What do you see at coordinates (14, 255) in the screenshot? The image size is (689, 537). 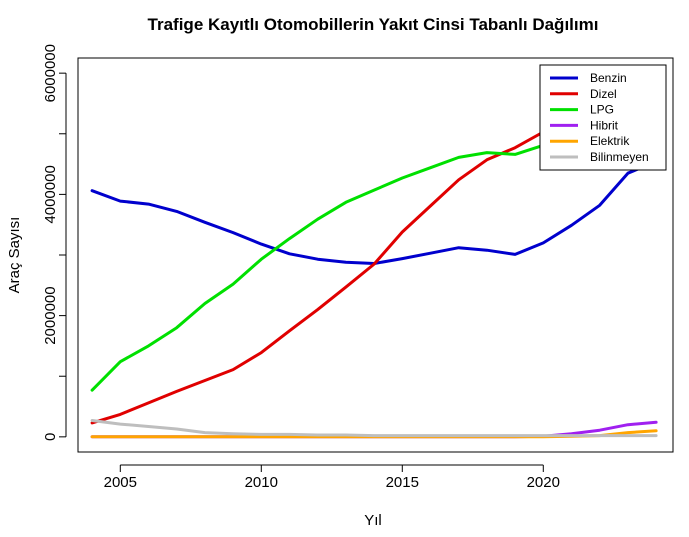 I see `y-axis-label: Araç Sayısı` at bounding box center [14, 255].